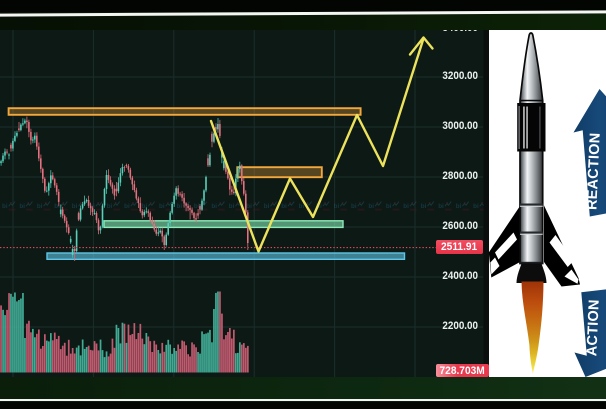 The height and width of the screenshot is (409, 606). Describe the element at coordinates (593, 327) in the screenshot. I see `svg-text: ACTION` at that location.